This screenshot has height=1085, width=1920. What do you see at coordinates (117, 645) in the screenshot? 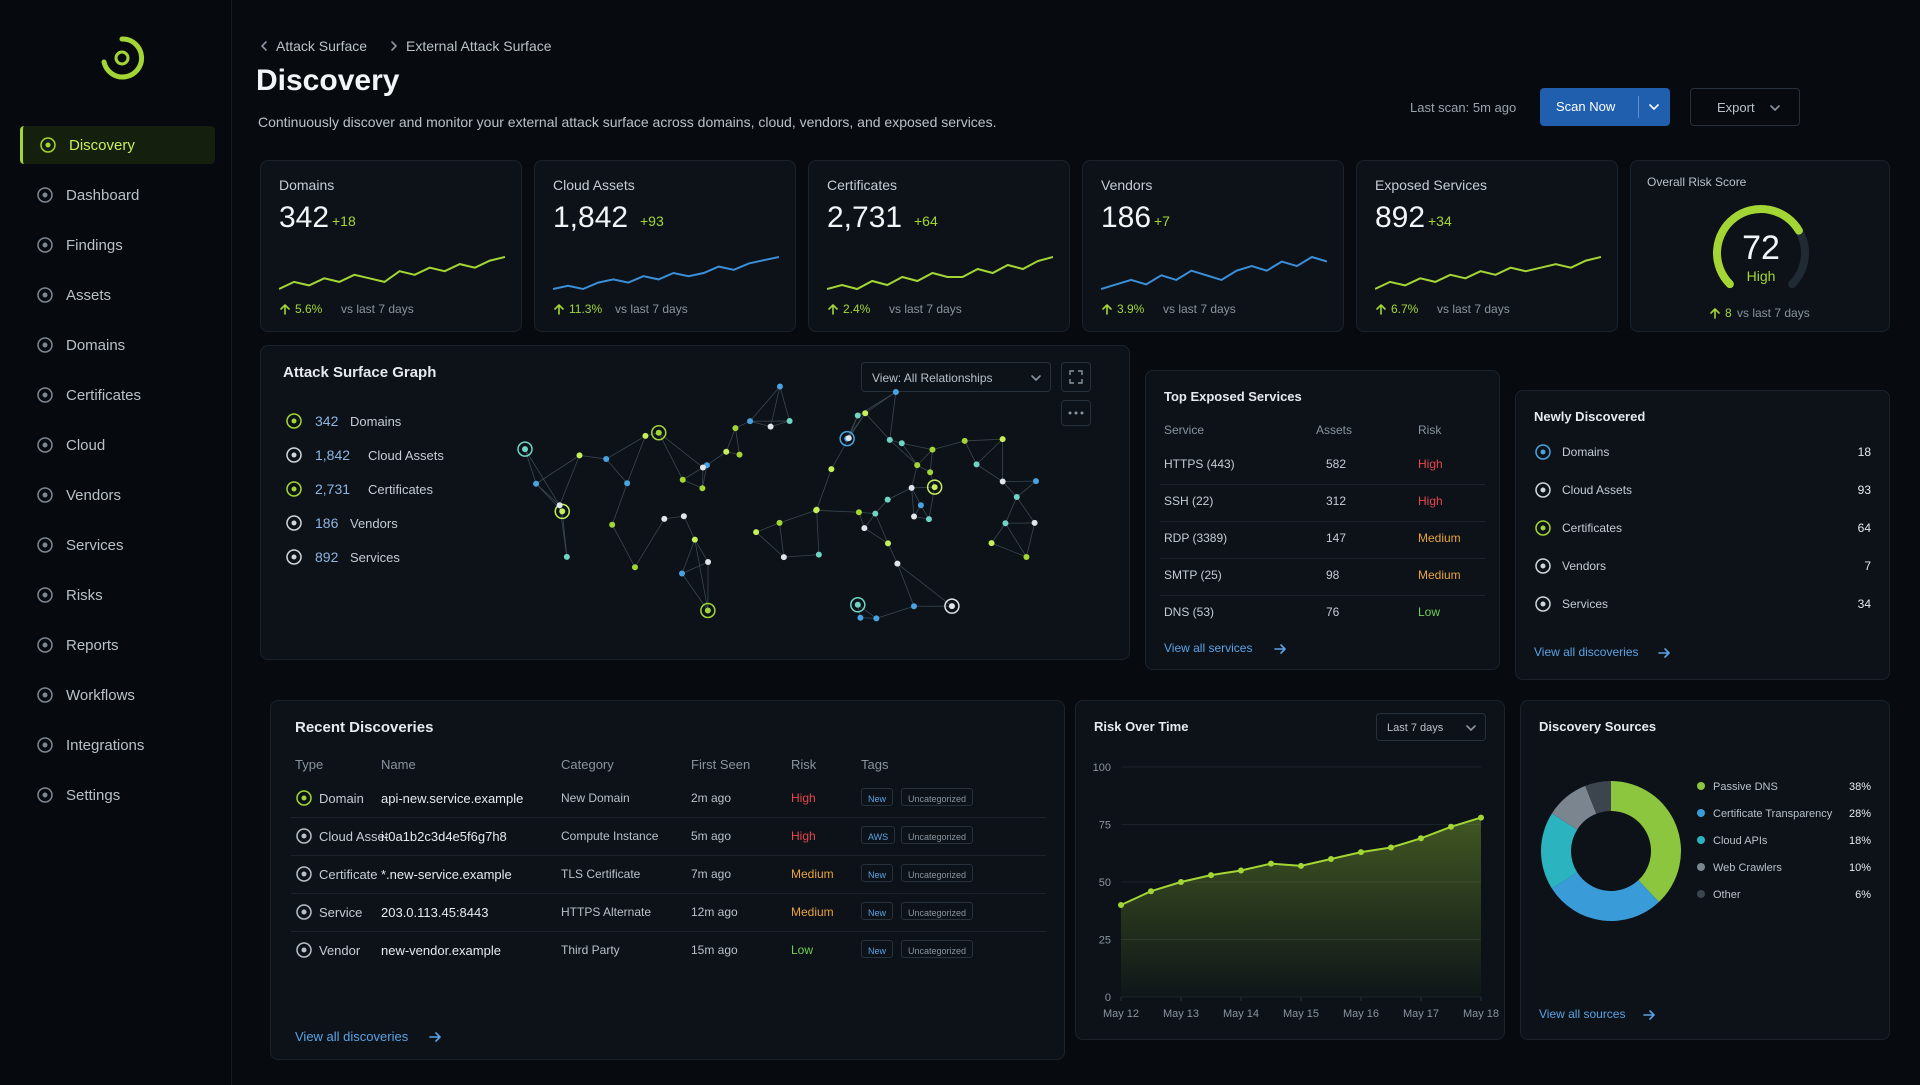
I see `nav-item: Reports` at bounding box center [117, 645].